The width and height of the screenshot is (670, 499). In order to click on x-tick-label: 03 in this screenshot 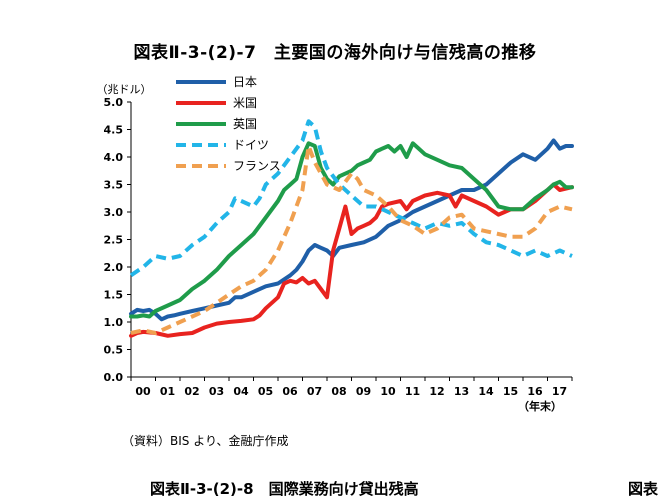, I will do `click(216, 391)`.